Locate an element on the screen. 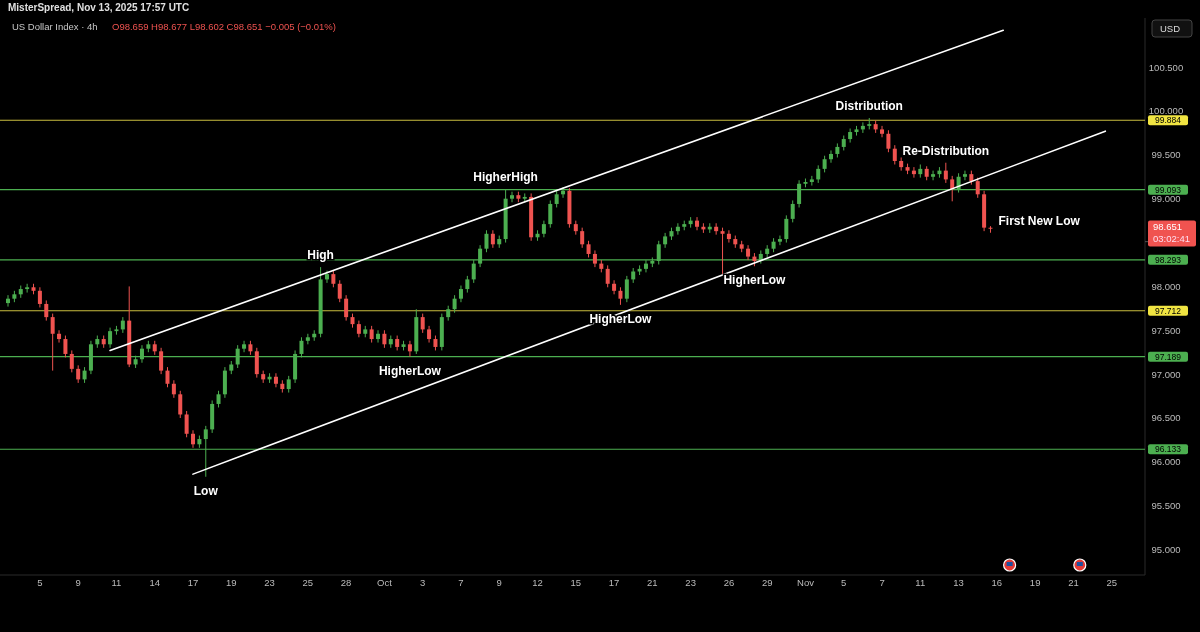 This screenshot has width=1200, height=632. x-tick-label: 26 is located at coordinates (729, 582).